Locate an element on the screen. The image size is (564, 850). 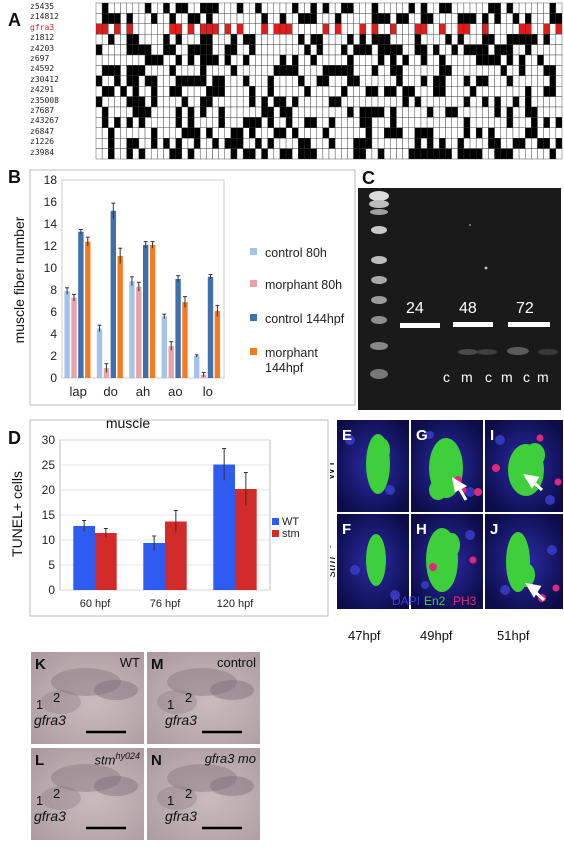
legend-label: morphant 144hpf is located at coordinates (291, 360).